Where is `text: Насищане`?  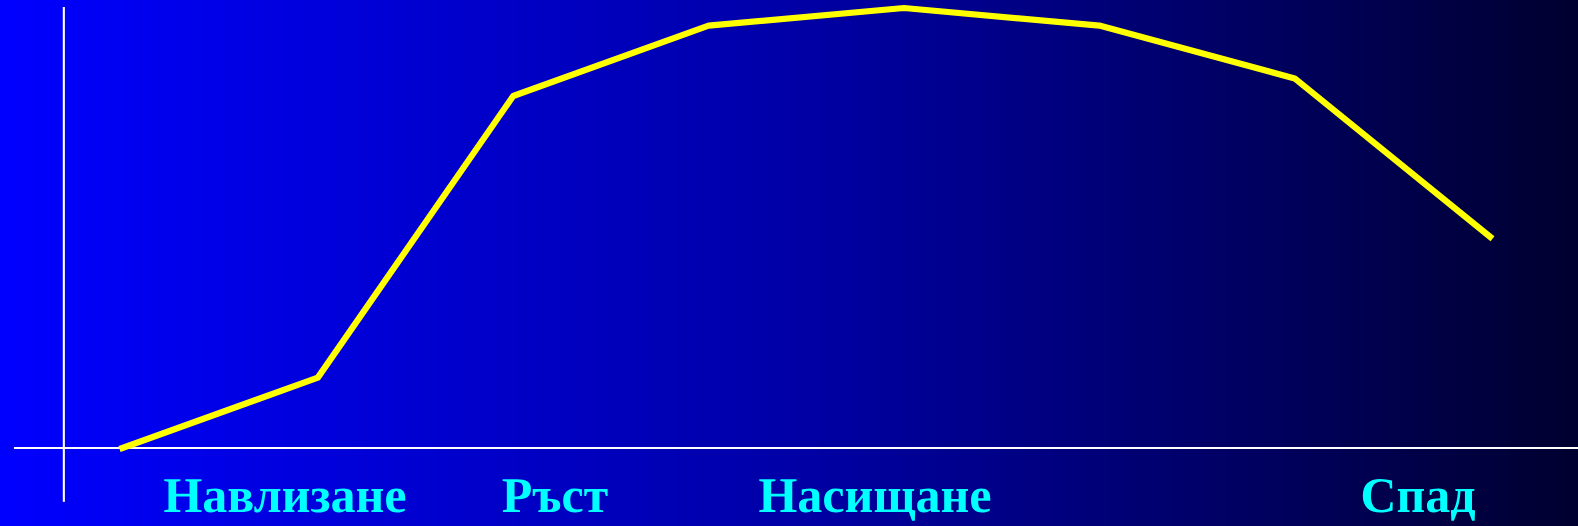 text: Насищане is located at coordinates (875, 500).